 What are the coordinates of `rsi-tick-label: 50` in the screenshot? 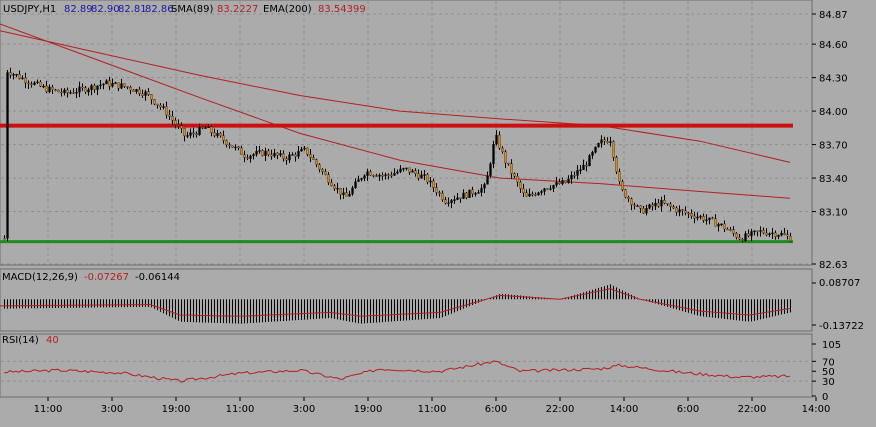 It's located at (828, 372).